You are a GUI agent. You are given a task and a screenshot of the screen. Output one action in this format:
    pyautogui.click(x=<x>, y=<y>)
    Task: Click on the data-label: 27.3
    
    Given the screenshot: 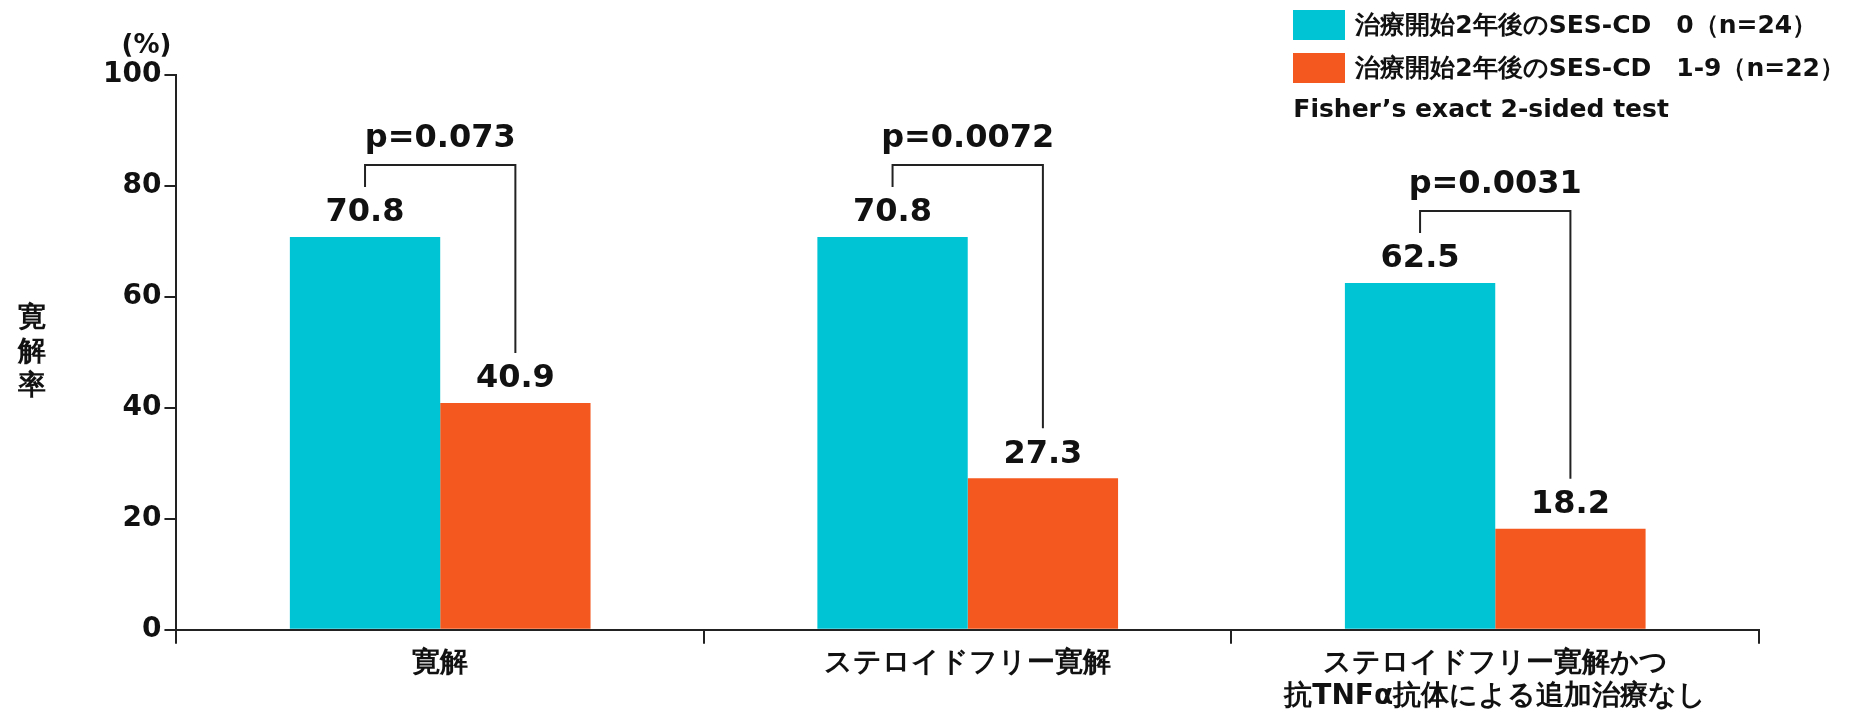 What is the action you would take?
    pyautogui.click(x=1043, y=451)
    